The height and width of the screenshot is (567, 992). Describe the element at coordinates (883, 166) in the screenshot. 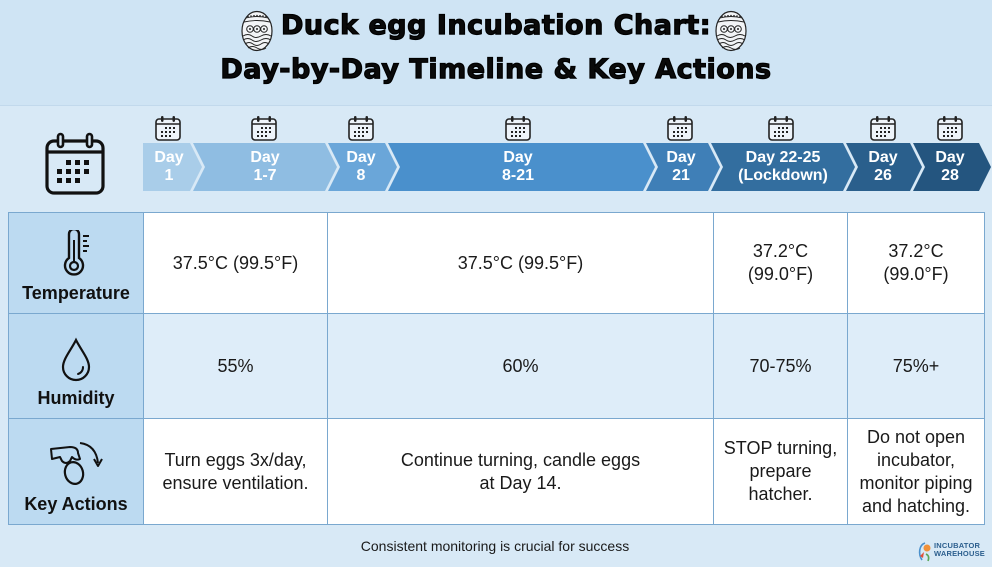

I see `timeline-segment: Day 26` at that location.